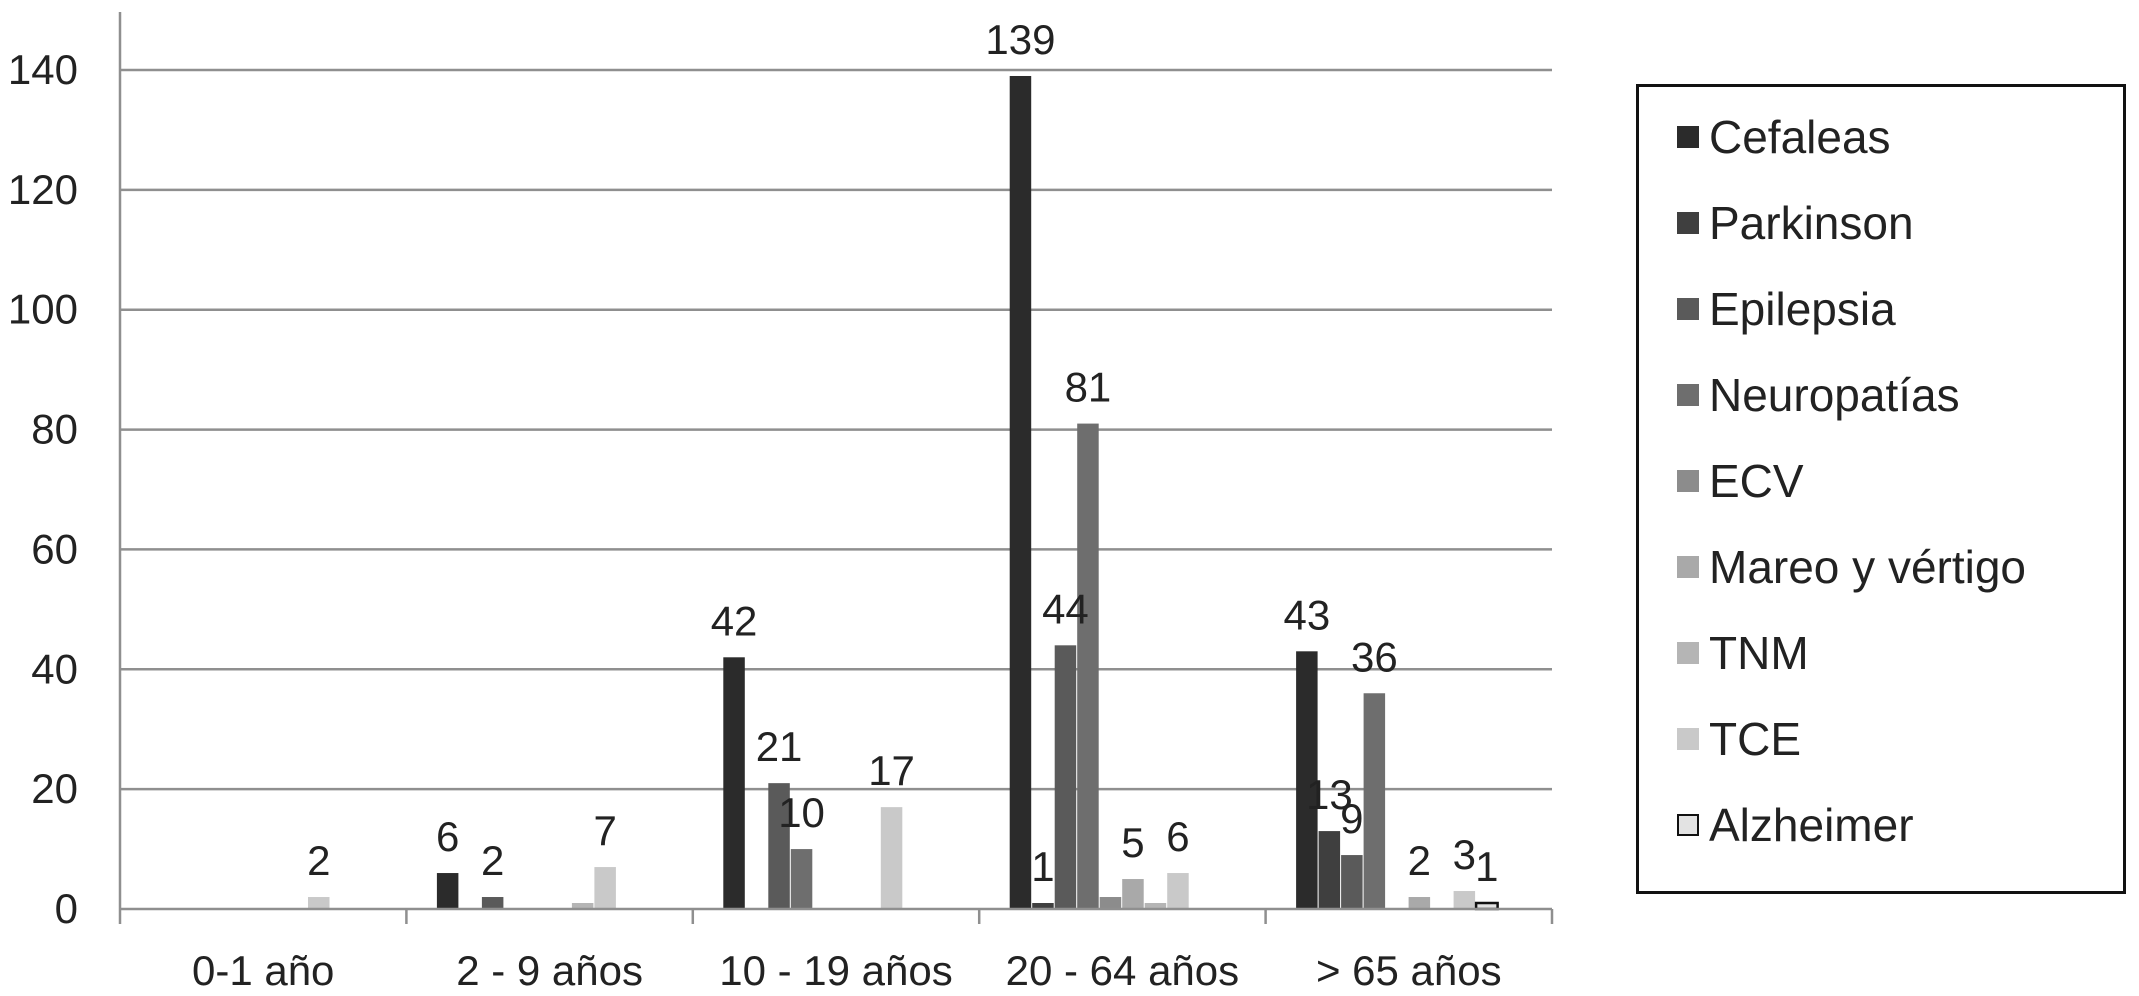 This screenshot has height=996, width=2139. What do you see at coordinates (1020, 39) in the screenshot?
I see `data-label: 139` at bounding box center [1020, 39].